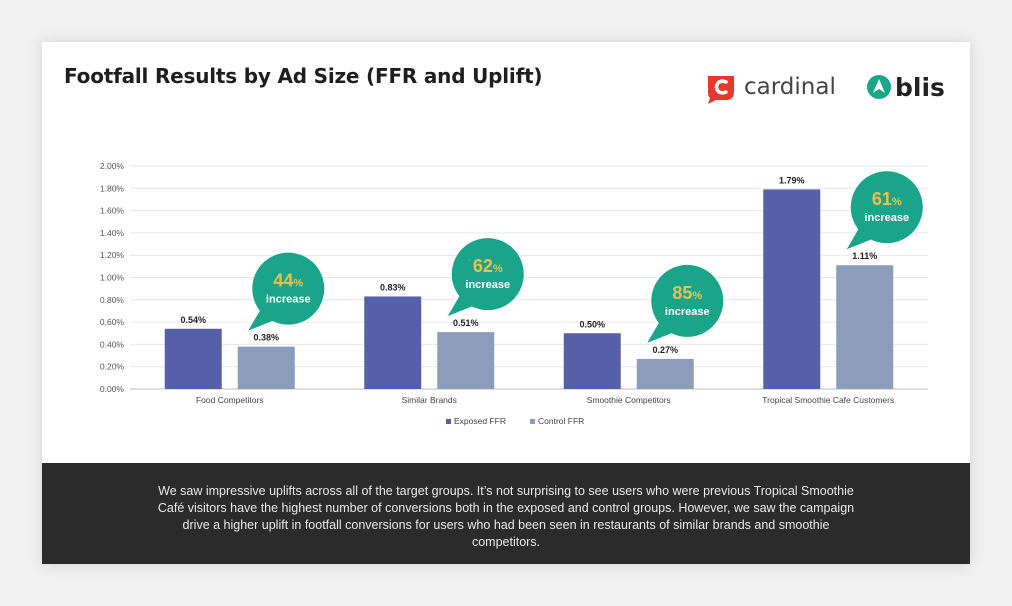 This screenshot has height=606, width=1012. I want to click on uplift-bubble: 62% increase, so click(485, 277).